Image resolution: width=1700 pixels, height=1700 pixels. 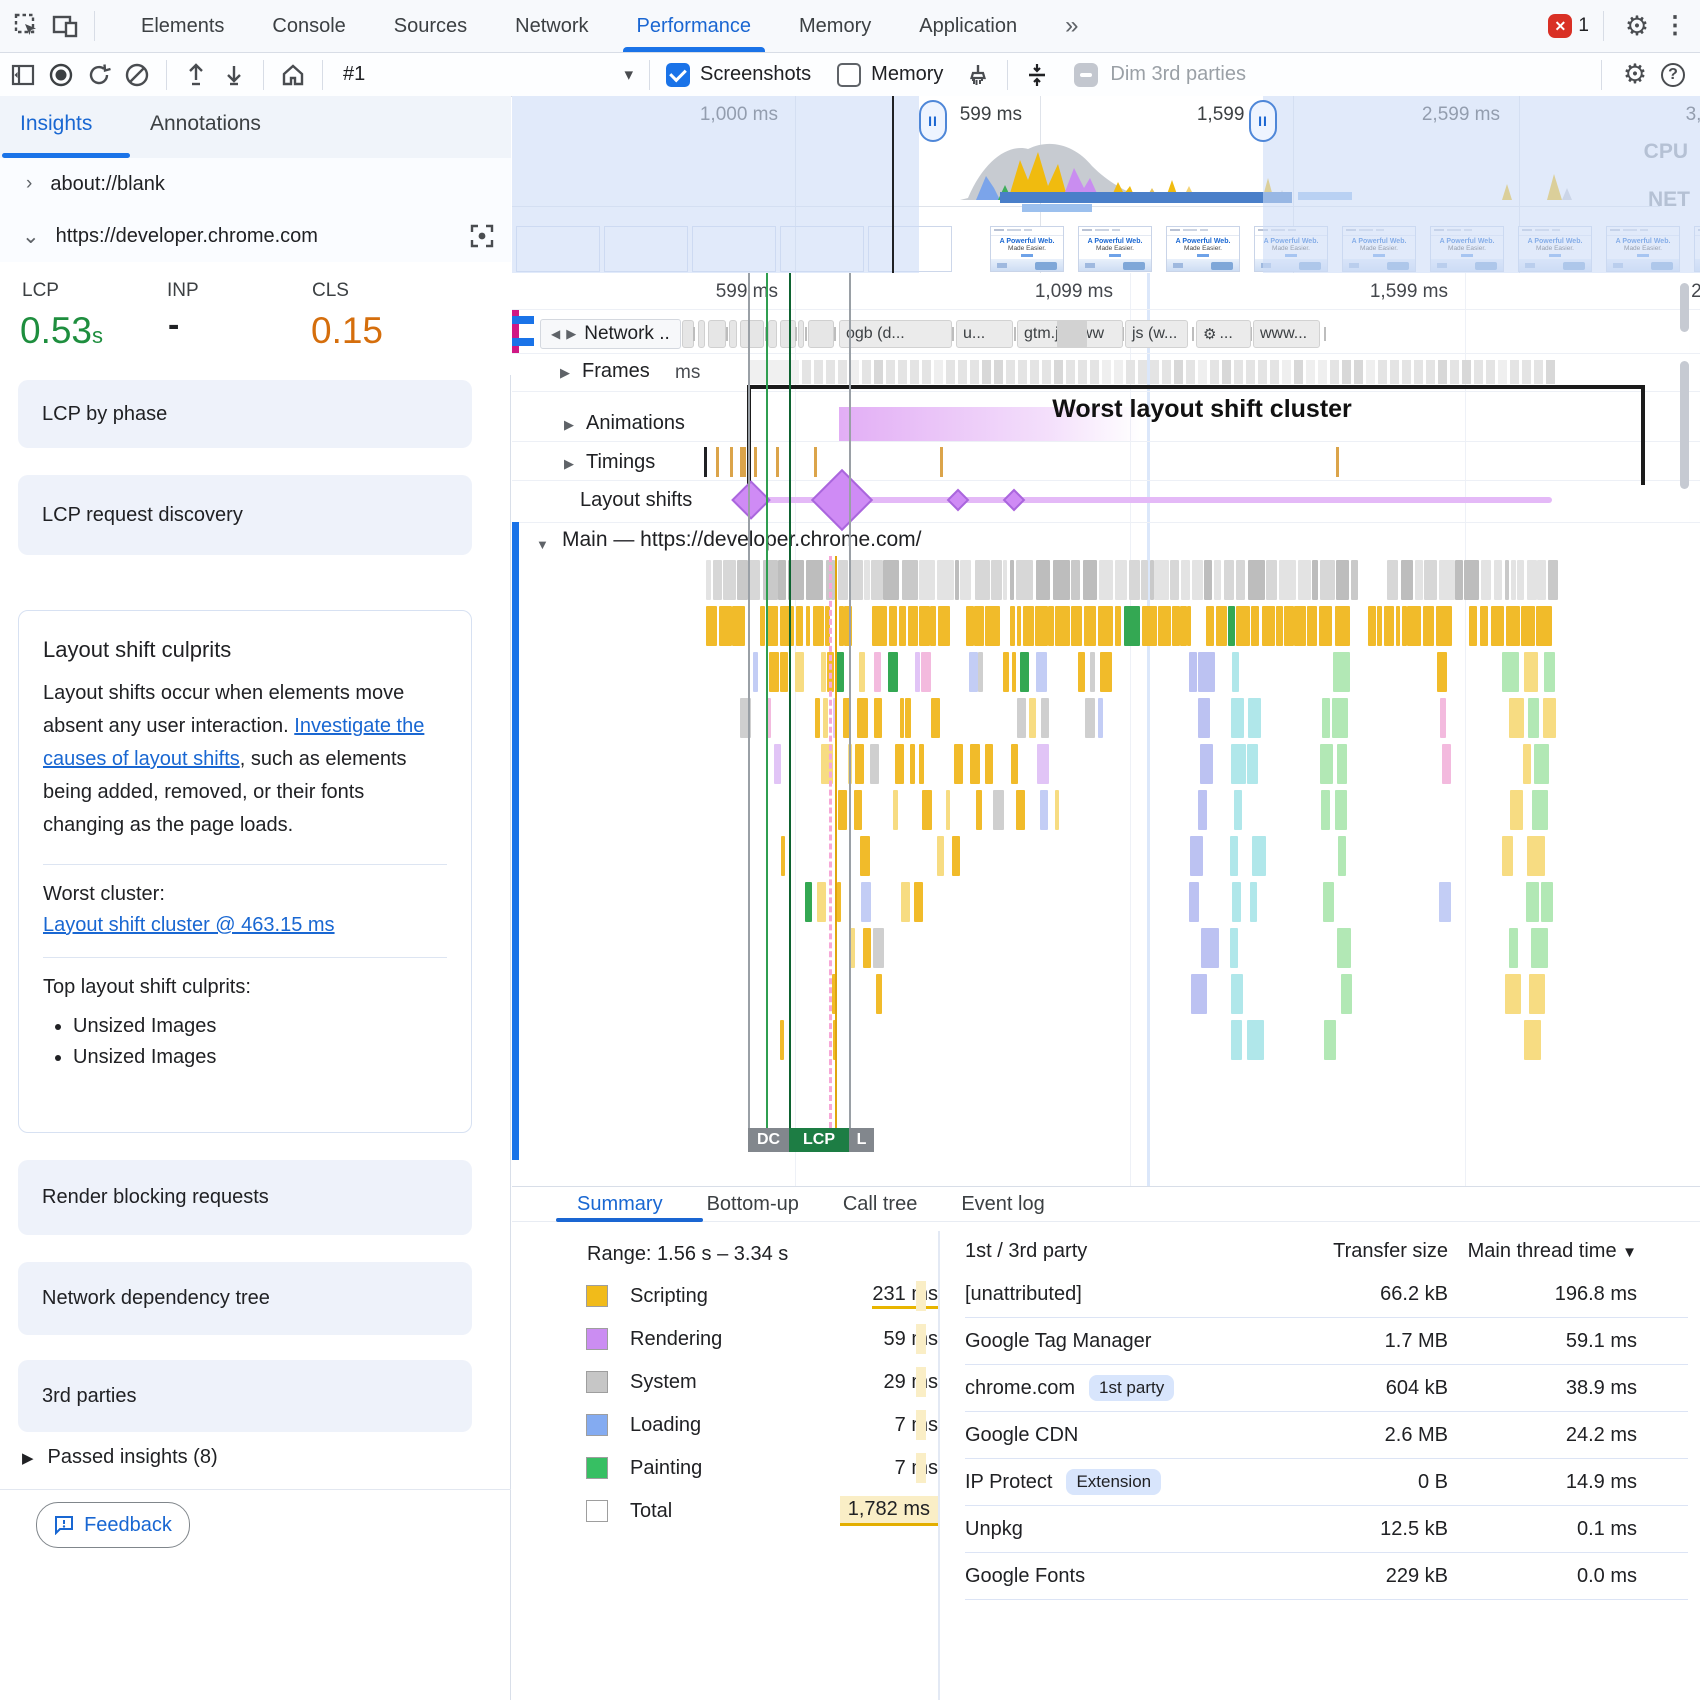 I want to click on legend-row-total: Total 1,782 ms, so click(x=762, y=1511).